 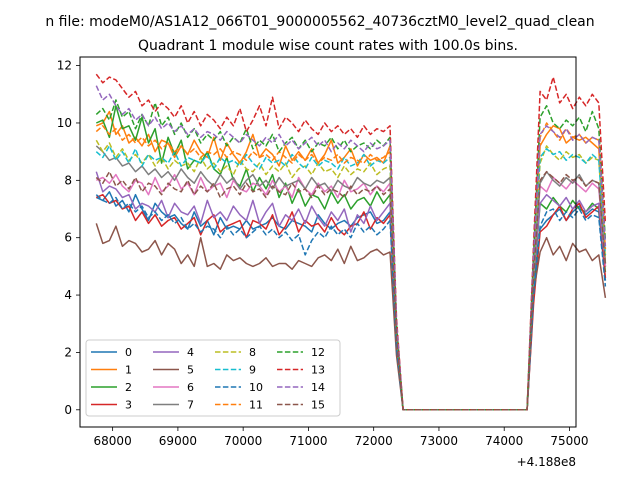 I want to click on y-tick-label: 0, so click(x=68, y=410).